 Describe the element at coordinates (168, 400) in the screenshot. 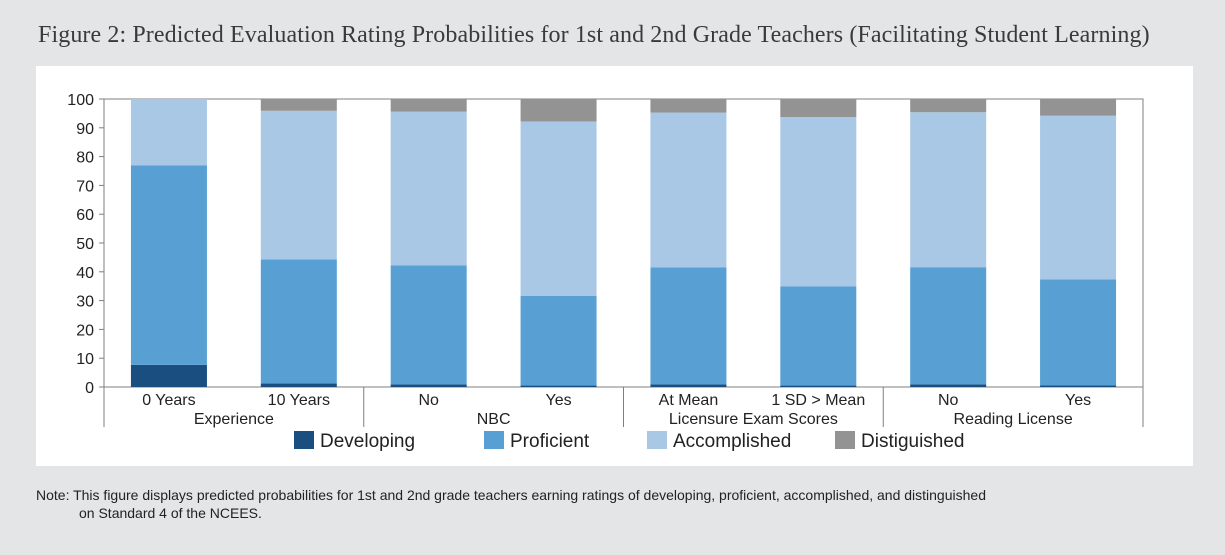

I see `category-label: 0 Years` at that location.